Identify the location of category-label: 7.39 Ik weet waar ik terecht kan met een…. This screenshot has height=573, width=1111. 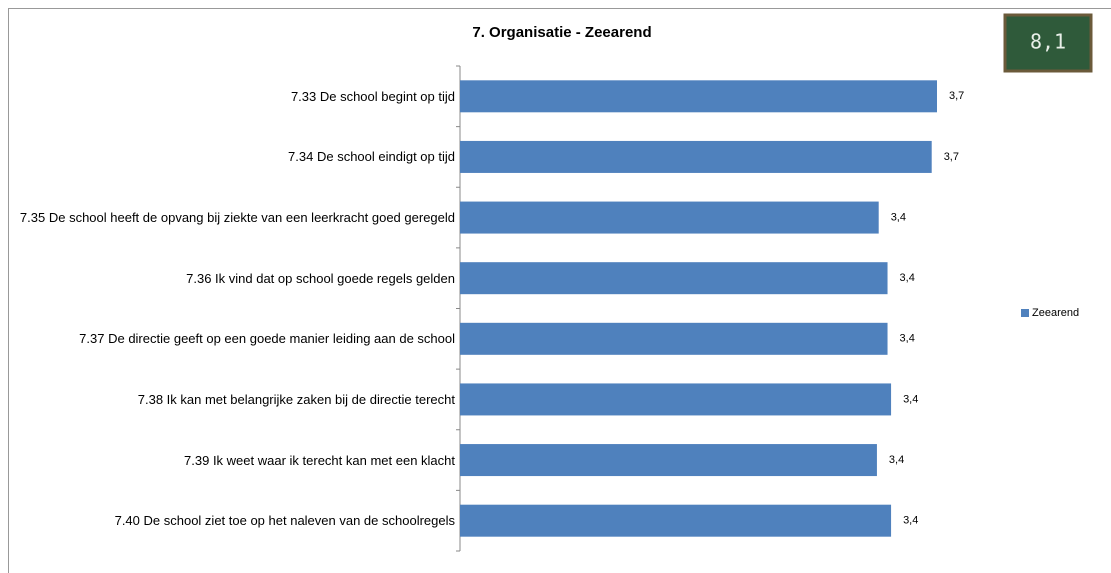
(230, 460).